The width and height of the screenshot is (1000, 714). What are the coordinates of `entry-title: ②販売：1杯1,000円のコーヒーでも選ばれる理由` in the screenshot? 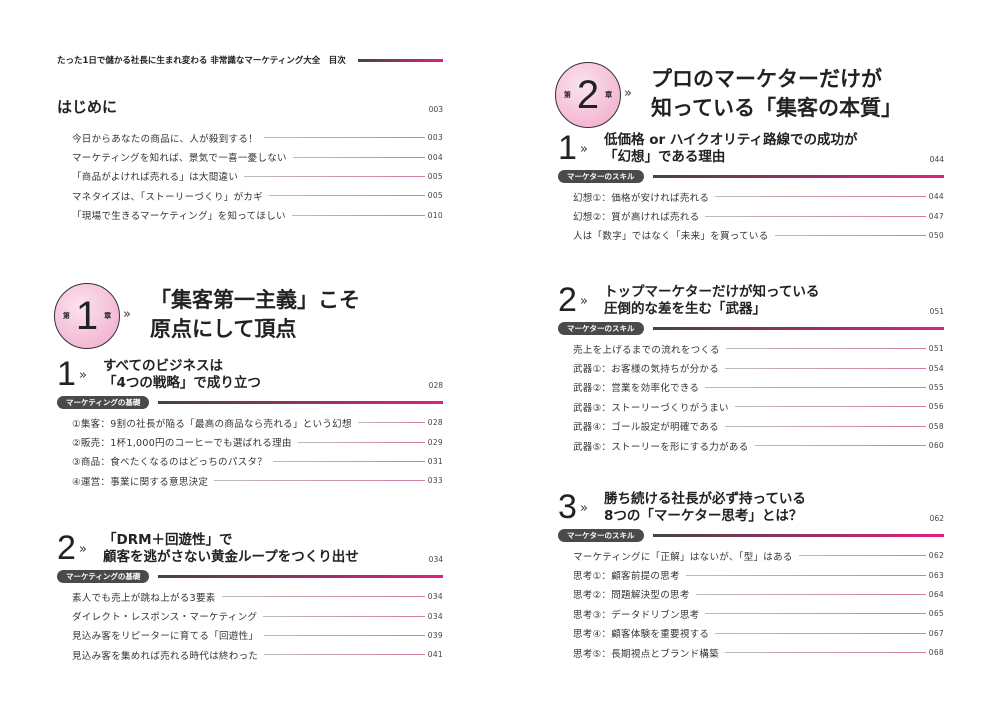 It's located at (182, 444).